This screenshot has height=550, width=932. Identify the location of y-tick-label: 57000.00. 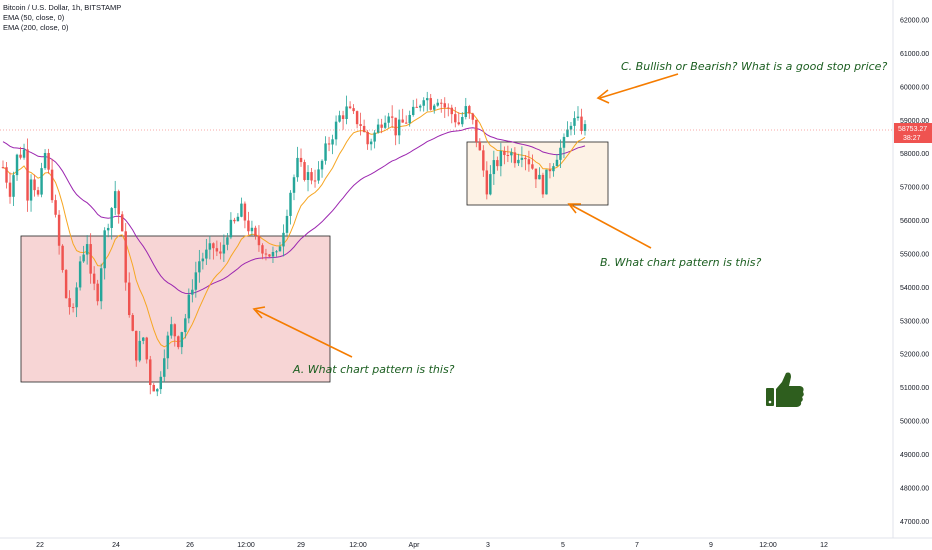
(914, 188).